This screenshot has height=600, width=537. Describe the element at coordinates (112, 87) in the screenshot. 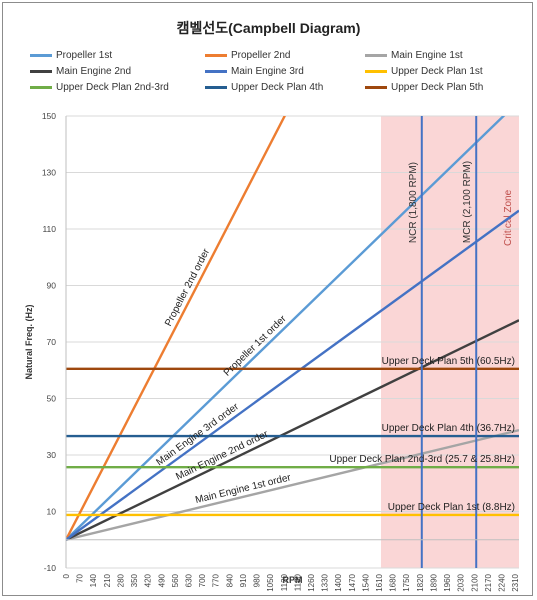

I see `legend-label: Upper Deck Plan 2nd-3rd` at that location.